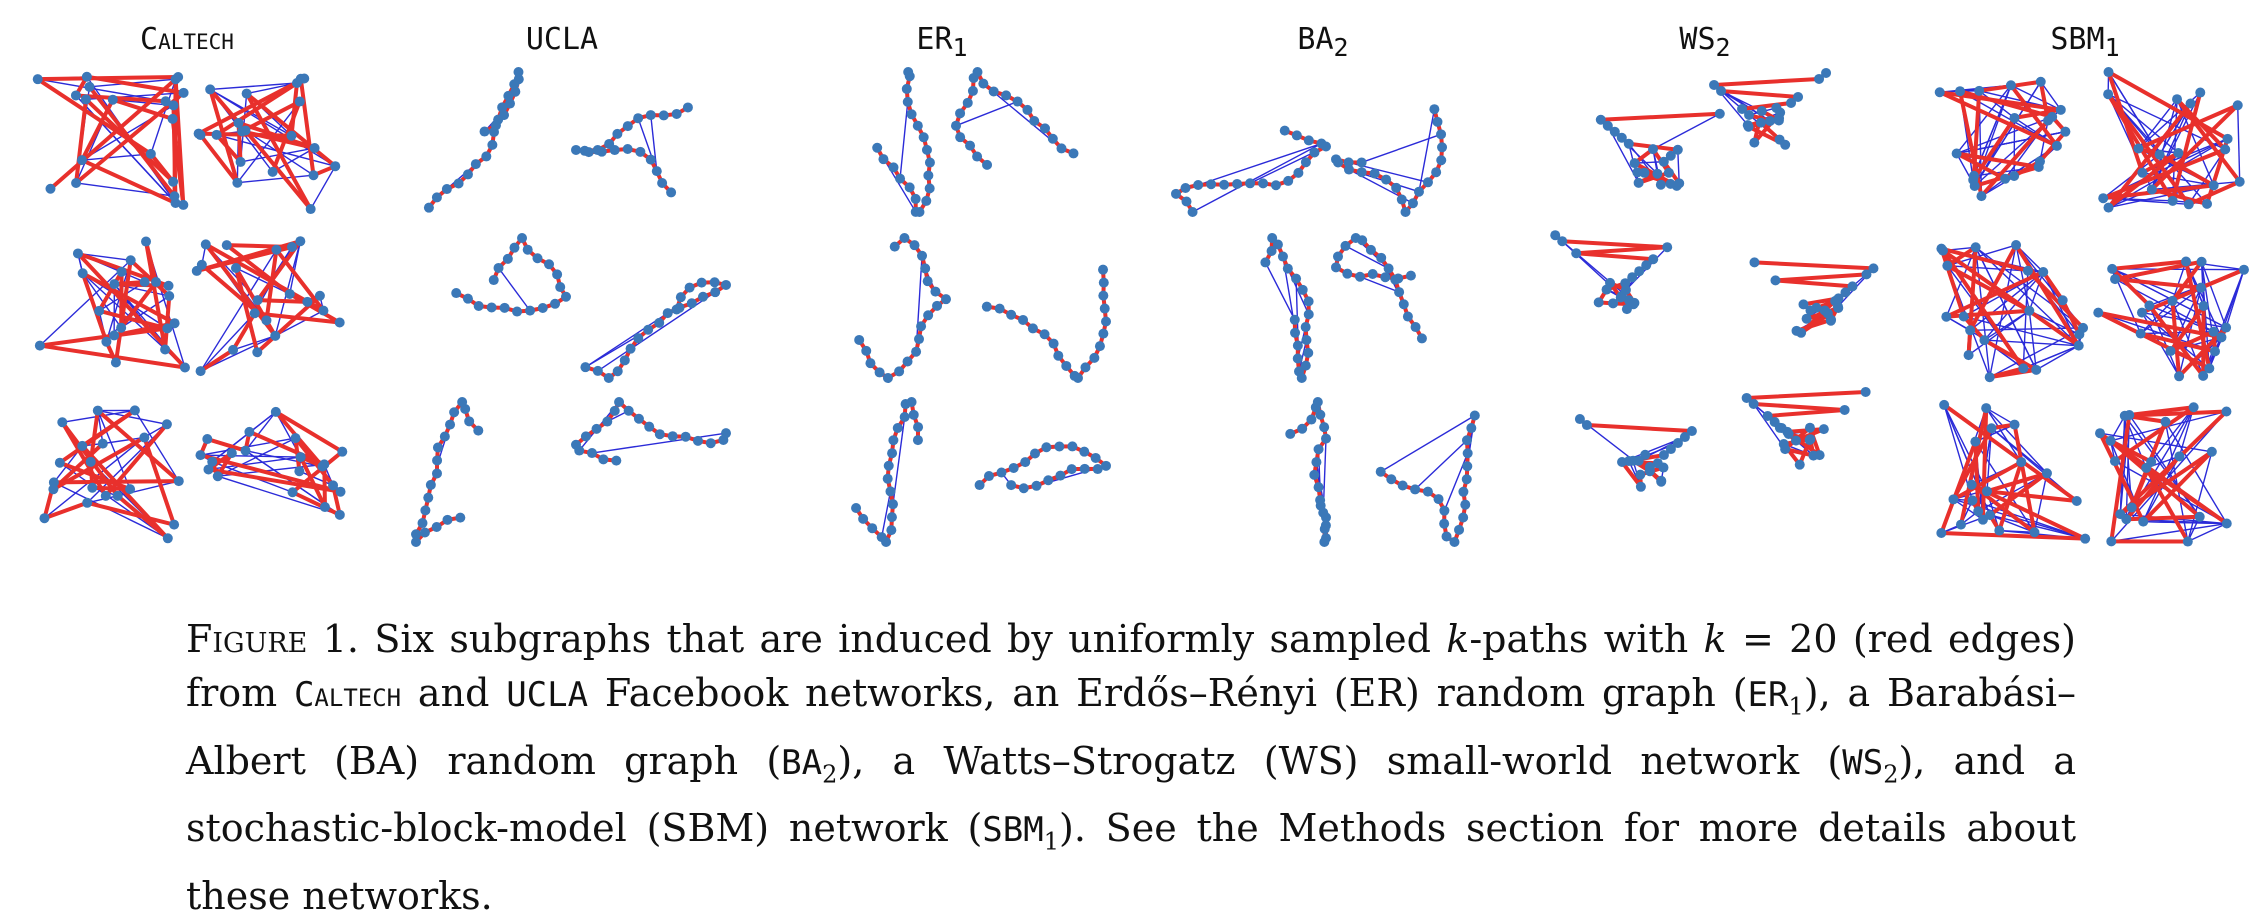 Image resolution: width=2268 pixels, height=923 pixels. What do you see at coordinates (1323, 42) in the screenshot?
I see `column-title-ba2: BA2` at bounding box center [1323, 42].